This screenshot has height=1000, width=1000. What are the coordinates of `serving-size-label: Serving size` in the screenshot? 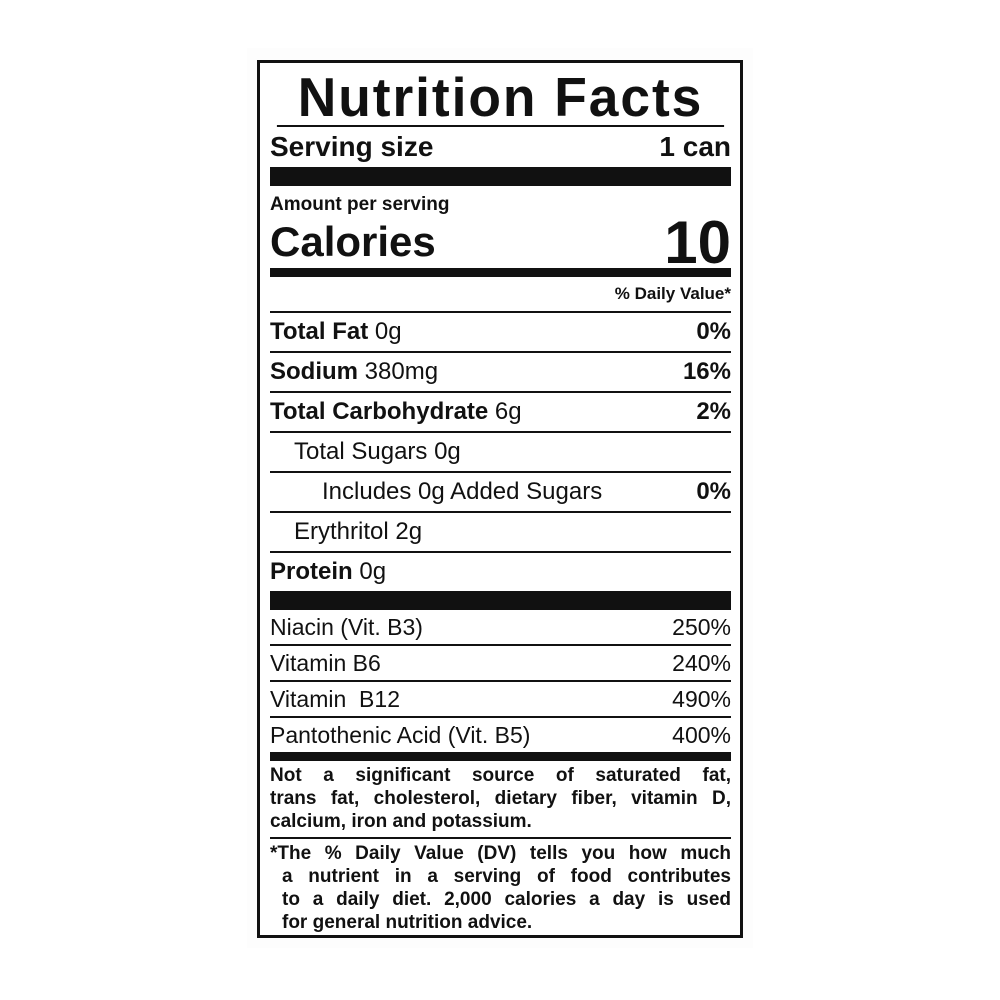 It's located at (352, 146).